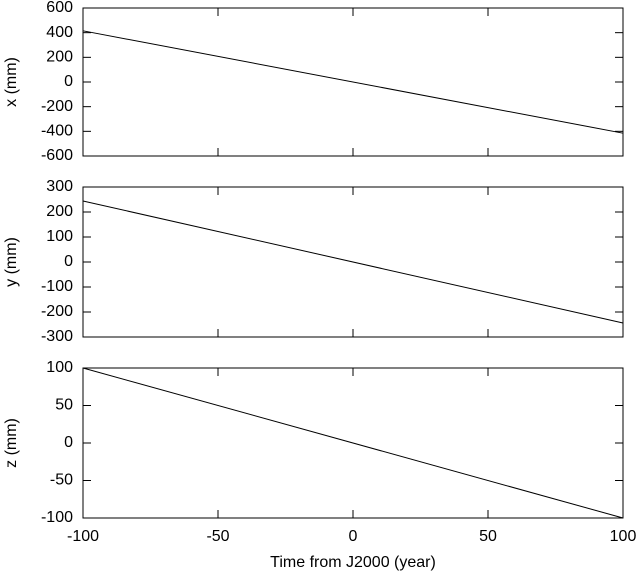 The image size is (638, 575). Describe the element at coordinates (488, 536) in the screenshot. I see `x-tick-label: 50` at that location.